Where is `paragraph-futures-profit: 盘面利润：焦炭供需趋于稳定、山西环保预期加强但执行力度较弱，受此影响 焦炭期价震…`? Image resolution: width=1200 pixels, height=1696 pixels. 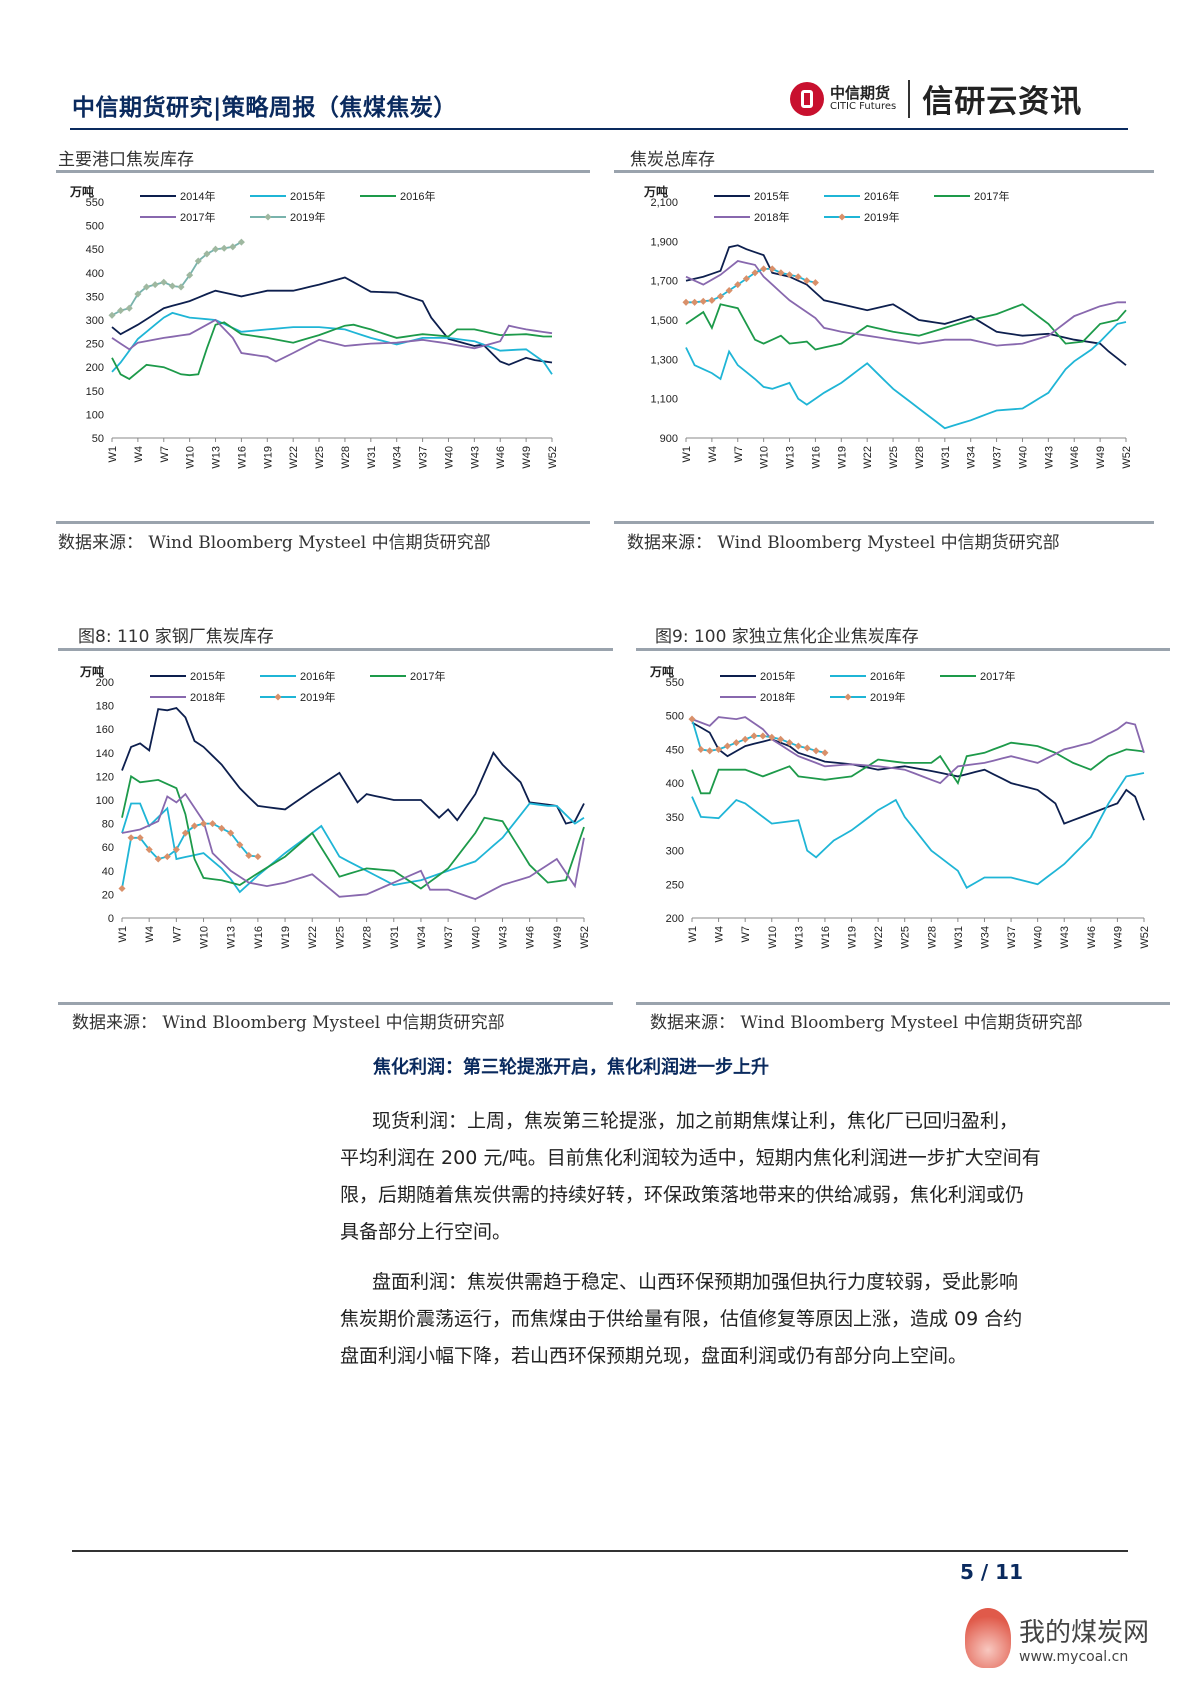 paragraph-futures-profit: 盘面利润：焦炭供需趋于稳定、山西环保预期加强但执行力度较弱，受此影响 焦炭期价震… is located at coordinates (725, 1319).